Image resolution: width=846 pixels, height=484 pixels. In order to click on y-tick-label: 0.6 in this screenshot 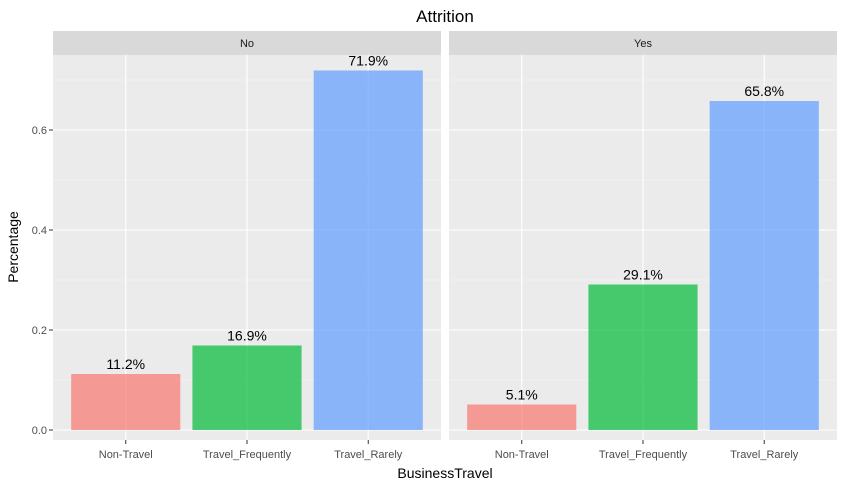, I will do `click(39, 131)`.